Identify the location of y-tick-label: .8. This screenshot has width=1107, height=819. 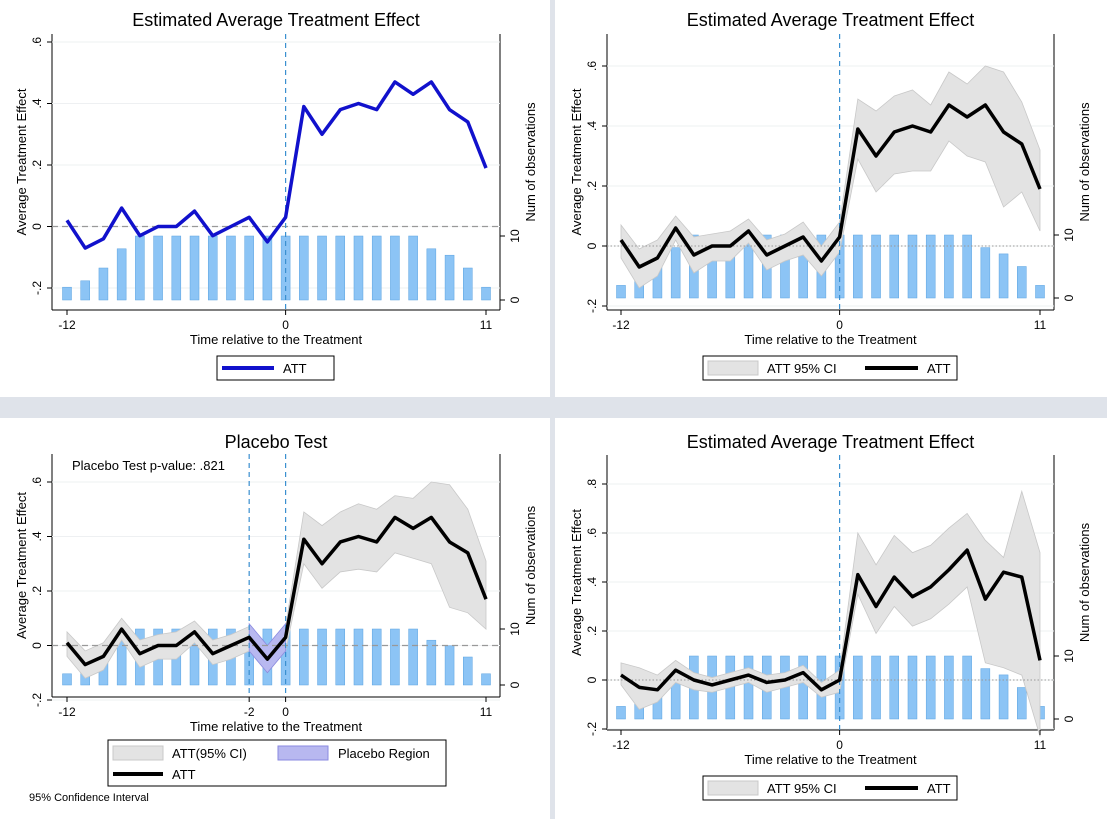
(592, 484).